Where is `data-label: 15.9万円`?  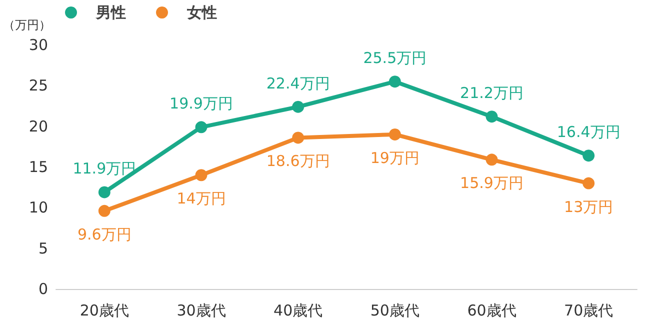
data-label: 15.9万円 is located at coordinates (492, 183).